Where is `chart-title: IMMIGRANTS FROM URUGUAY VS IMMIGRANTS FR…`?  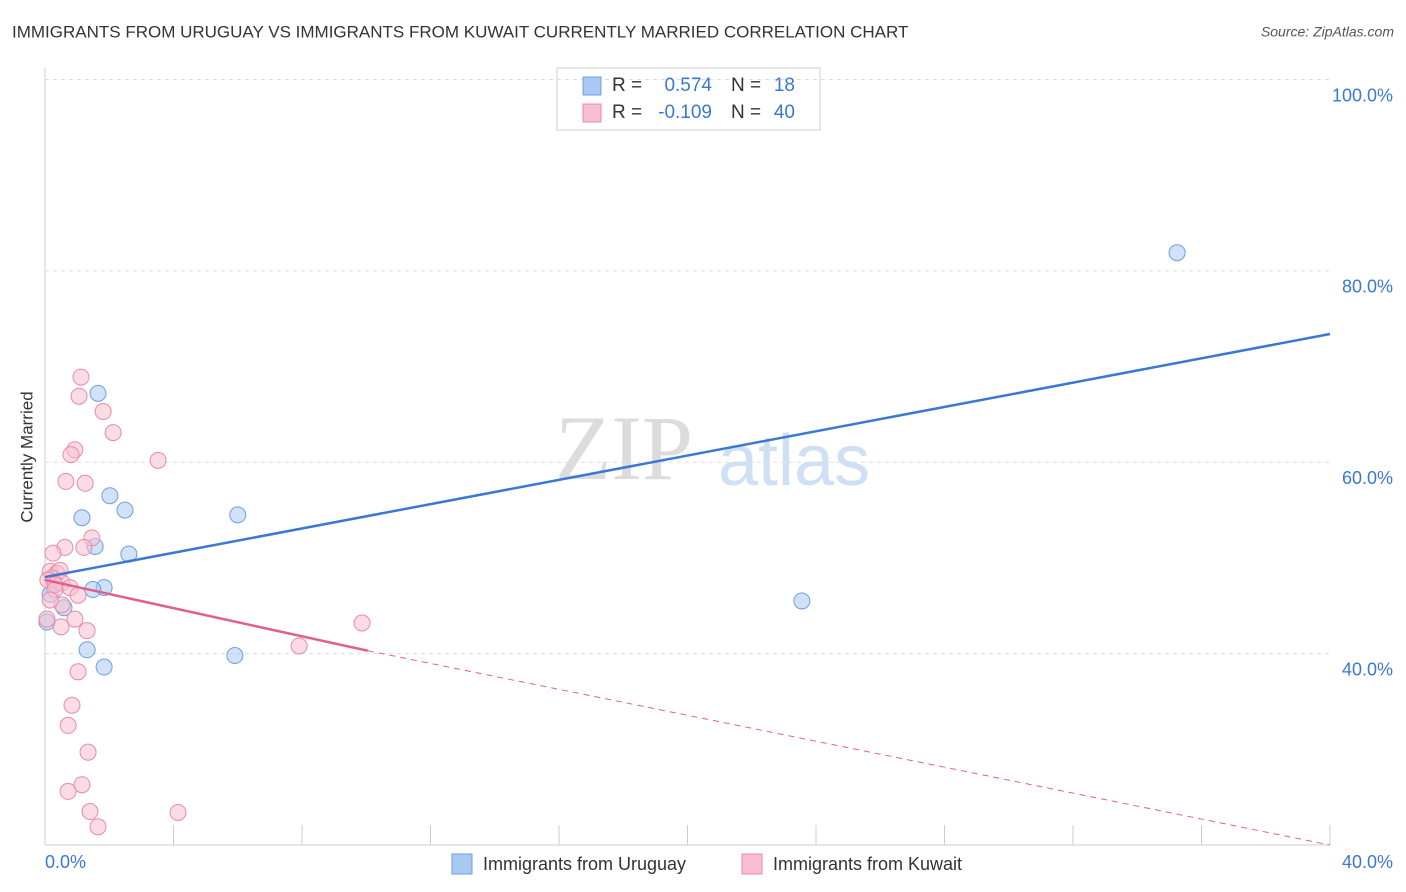
chart-title: IMMIGRANTS FROM URUGUAY VS IMMIGRANTS FR… is located at coordinates (460, 31).